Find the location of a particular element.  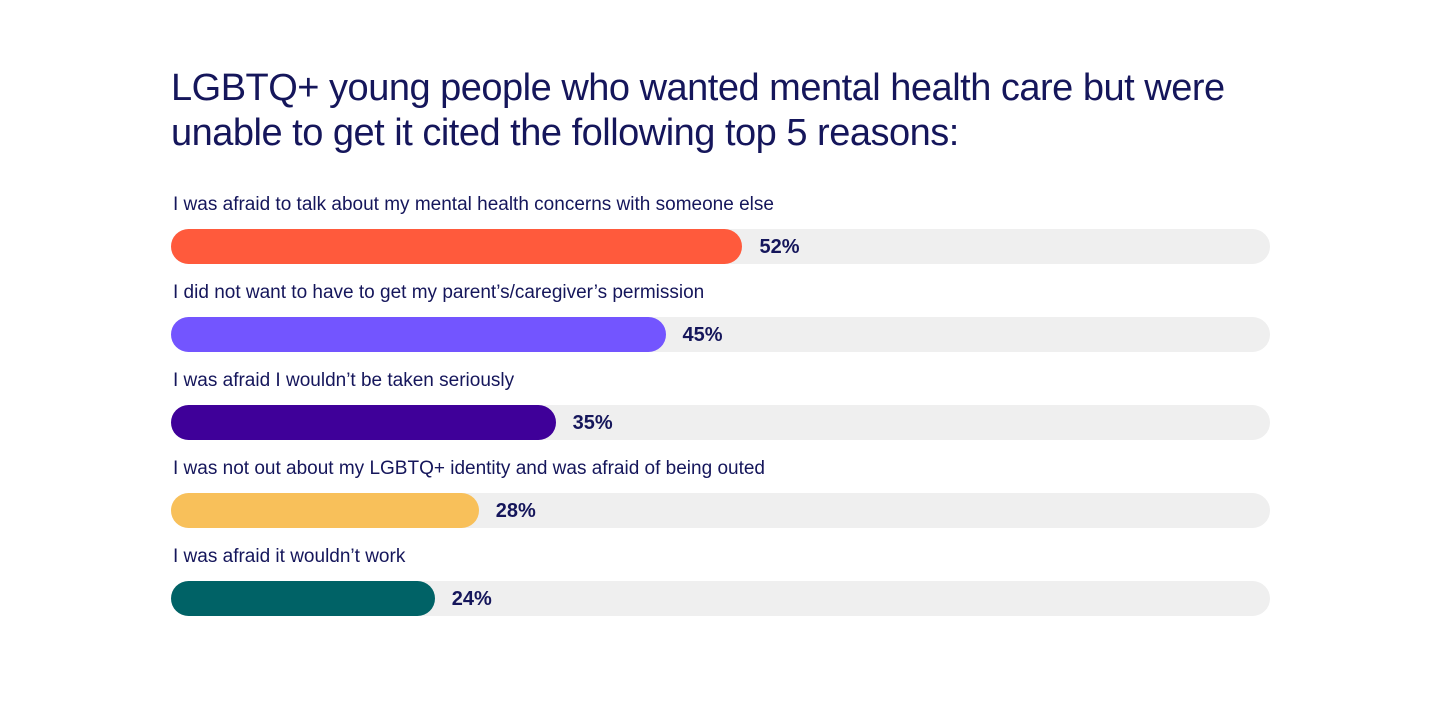

bar-label: I was afraid it wouldn’t work is located at coordinates (289, 556).